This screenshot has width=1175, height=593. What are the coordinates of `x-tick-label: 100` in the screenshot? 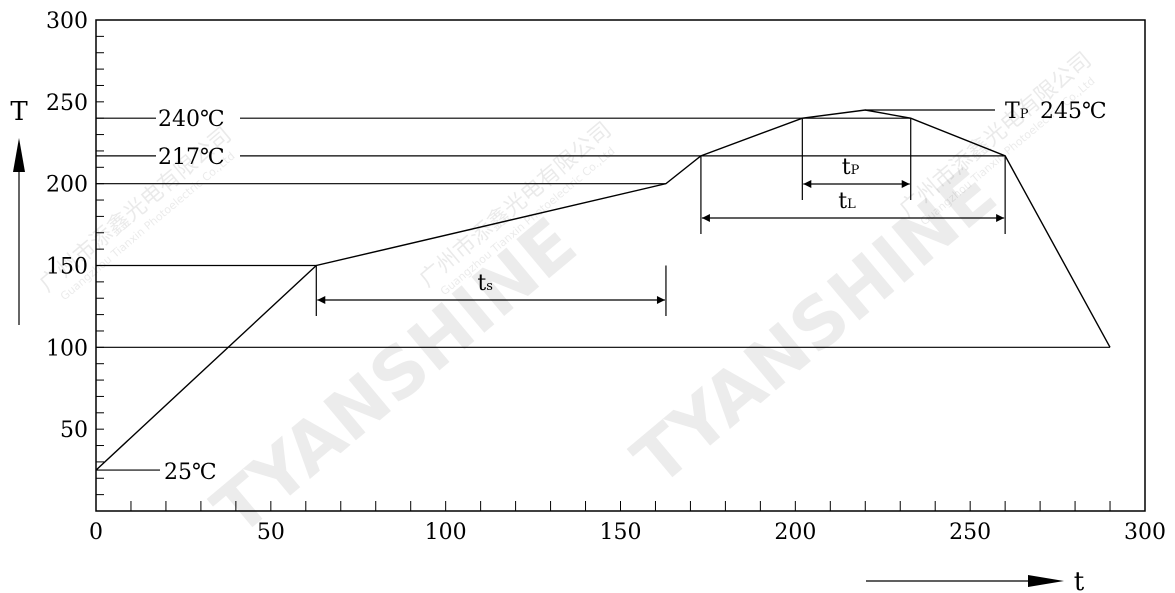 It's located at (446, 532).